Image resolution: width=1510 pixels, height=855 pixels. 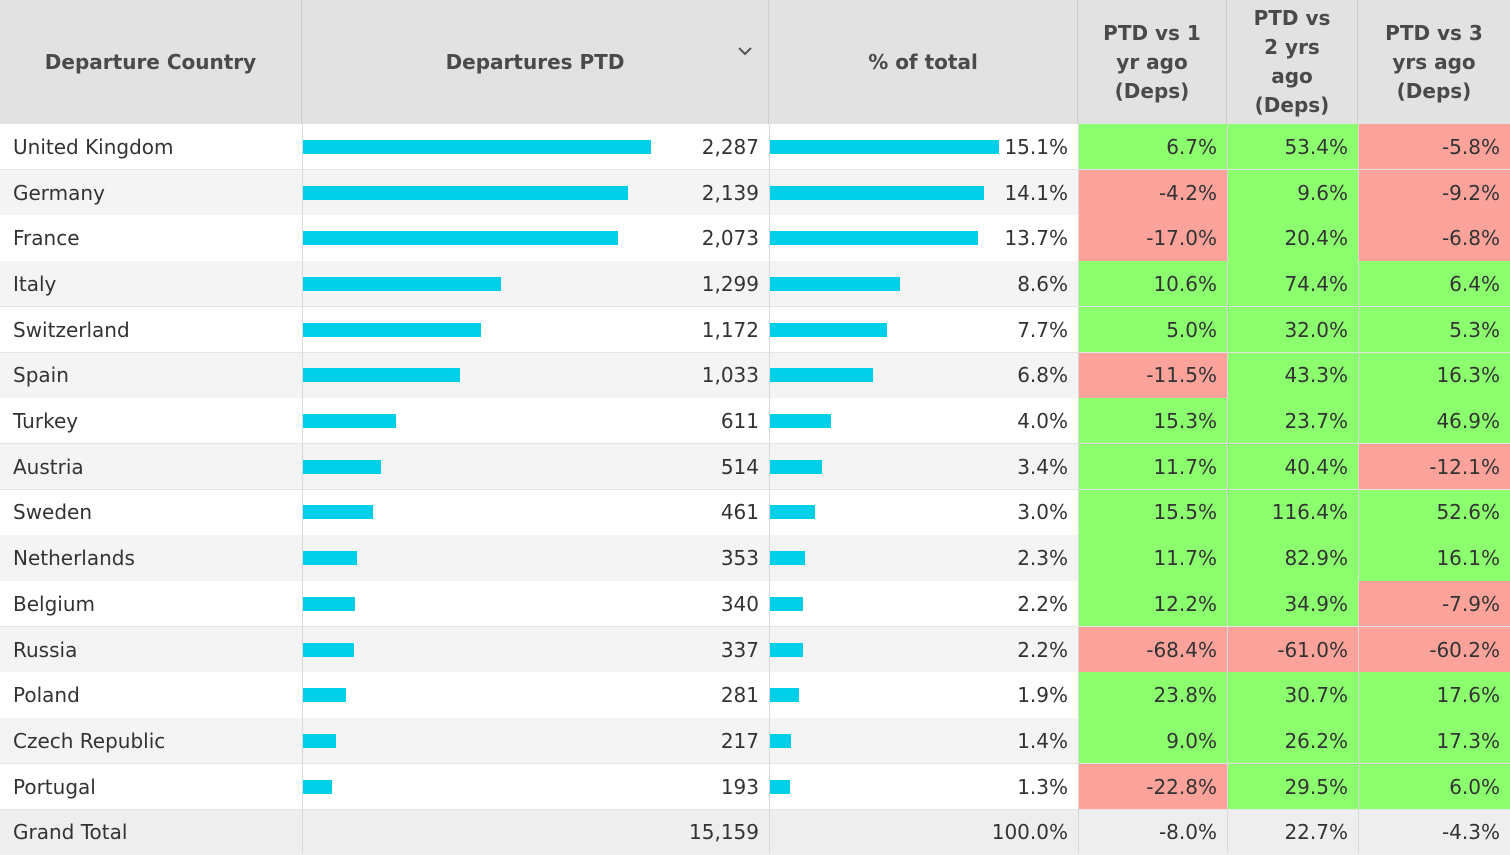 What do you see at coordinates (535, 695) in the screenshot?
I see `departures-cell: 281` at bounding box center [535, 695].